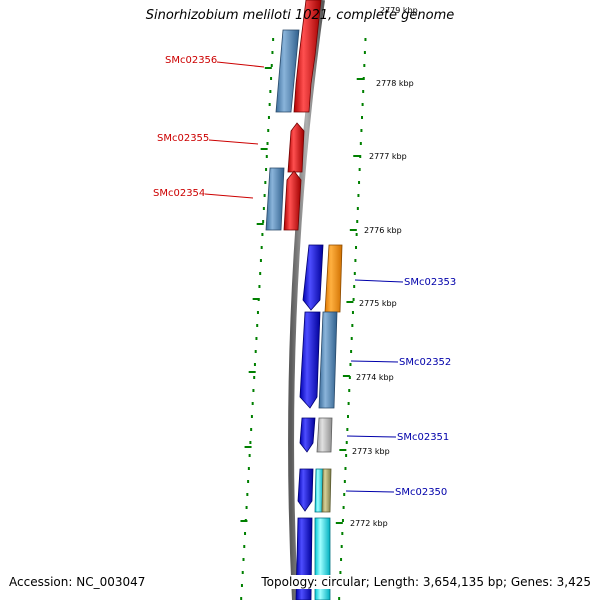  What do you see at coordinates (375, 377) in the screenshot?
I see `tick-label: 2774 kbp` at bounding box center [375, 377].